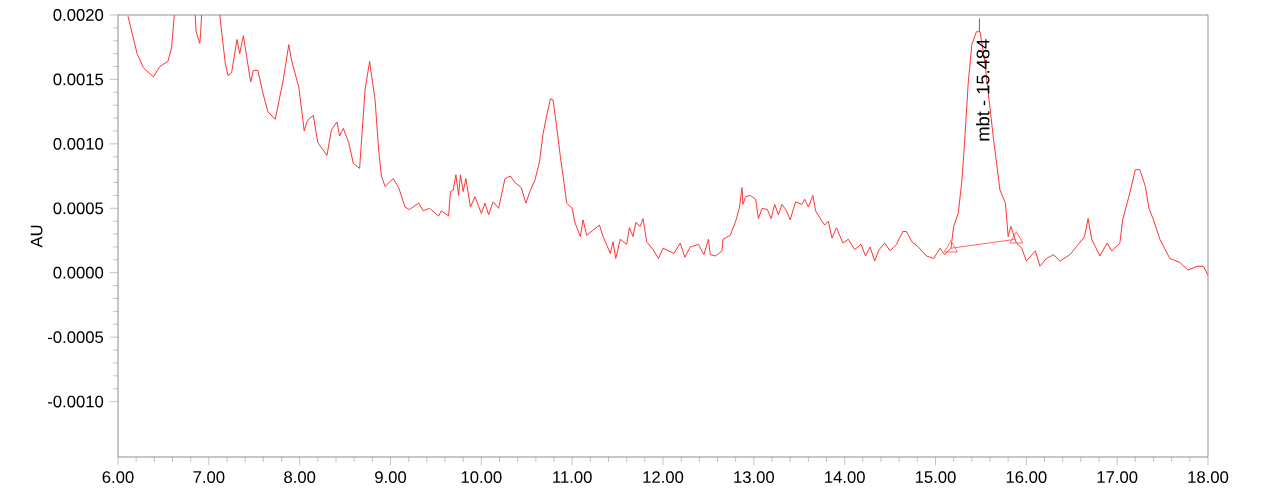  Describe the element at coordinates (78, 15) in the screenshot. I see `y-tick-label: 0.0020` at that location.